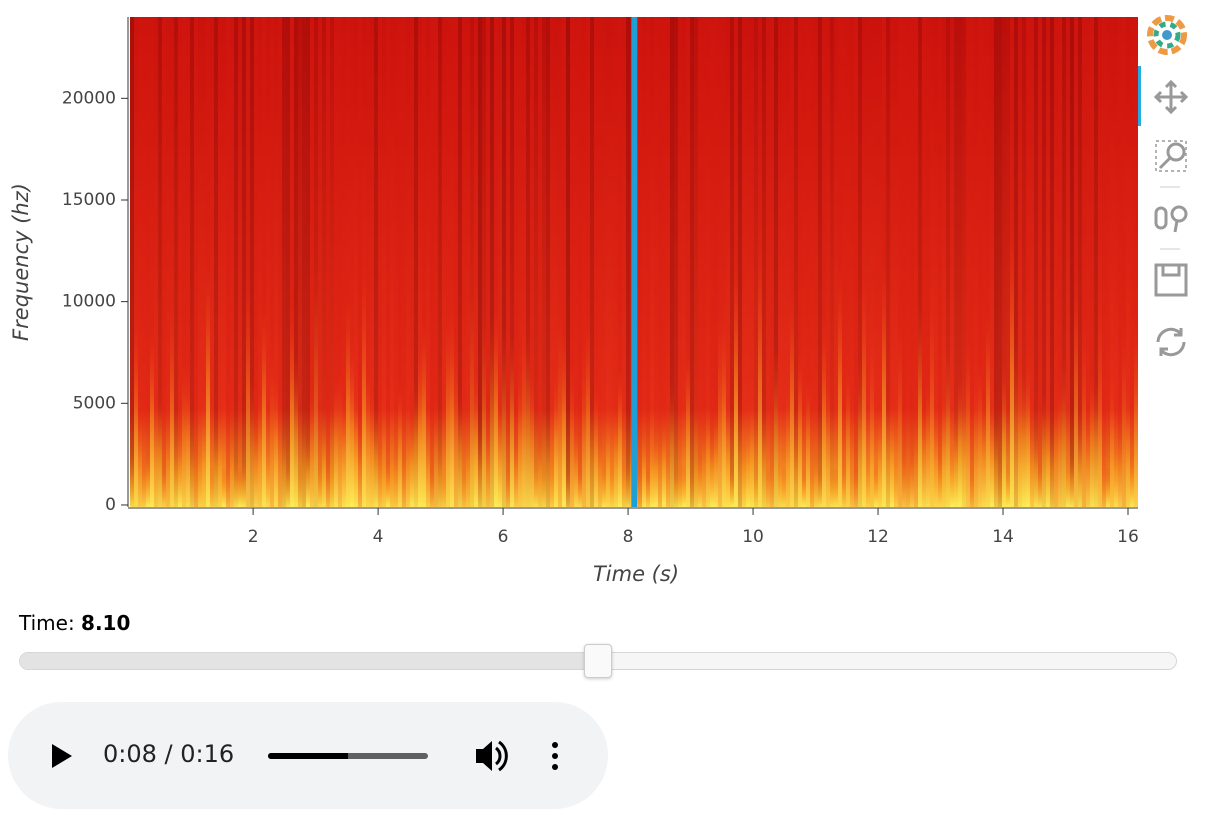 The height and width of the screenshot is (822, 1210). I want to click on reset-tool, so click(1171, 342).